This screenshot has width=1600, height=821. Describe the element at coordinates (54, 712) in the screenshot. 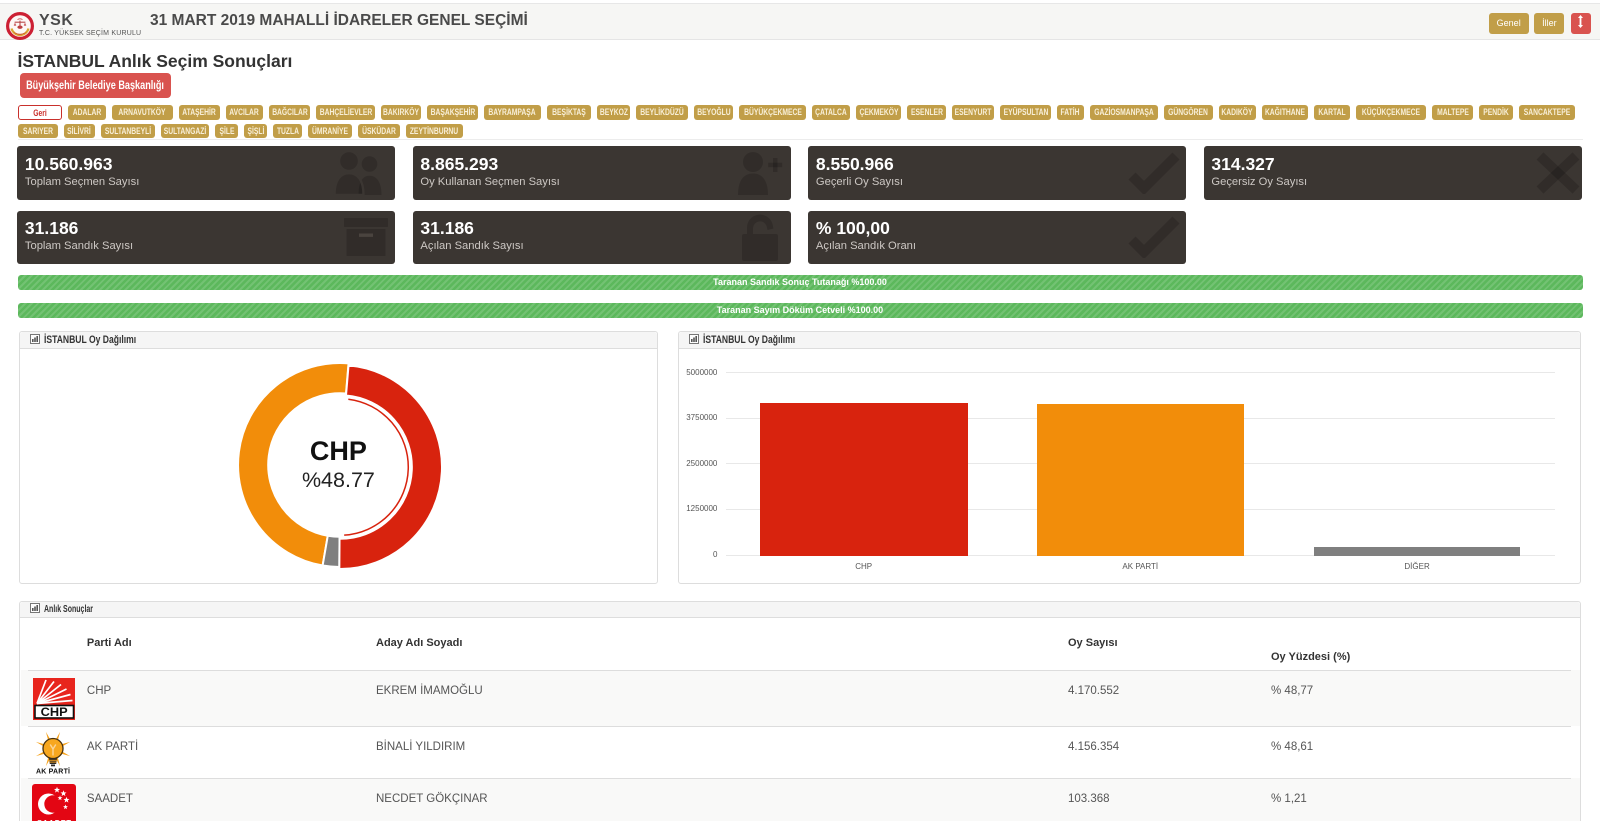

I see `svg-text: CHP` at that location.